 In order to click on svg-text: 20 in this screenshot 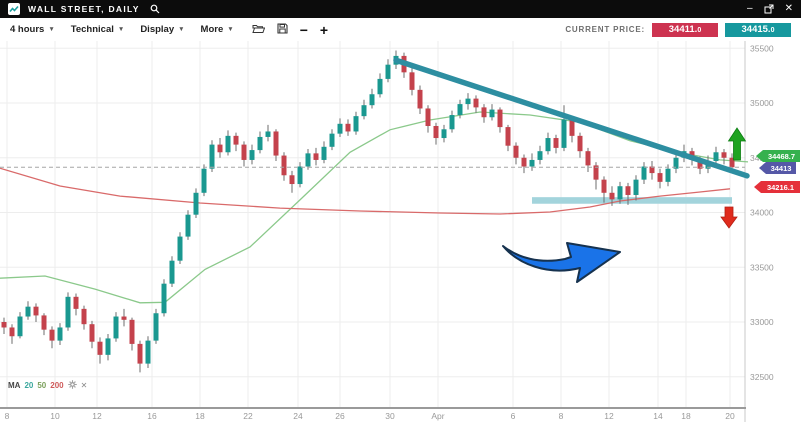, I will do `click(730, 416)`.